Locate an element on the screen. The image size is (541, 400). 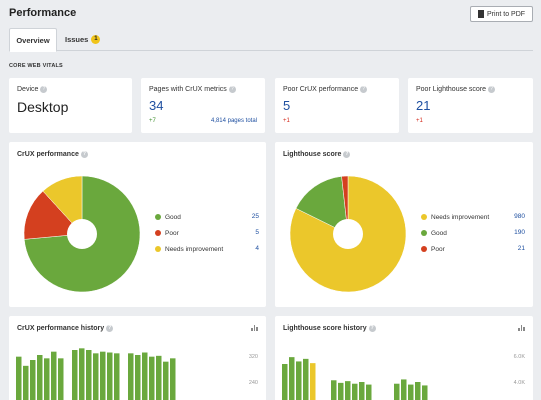
tab-overview: Overview is located at coordinates (33, 40).